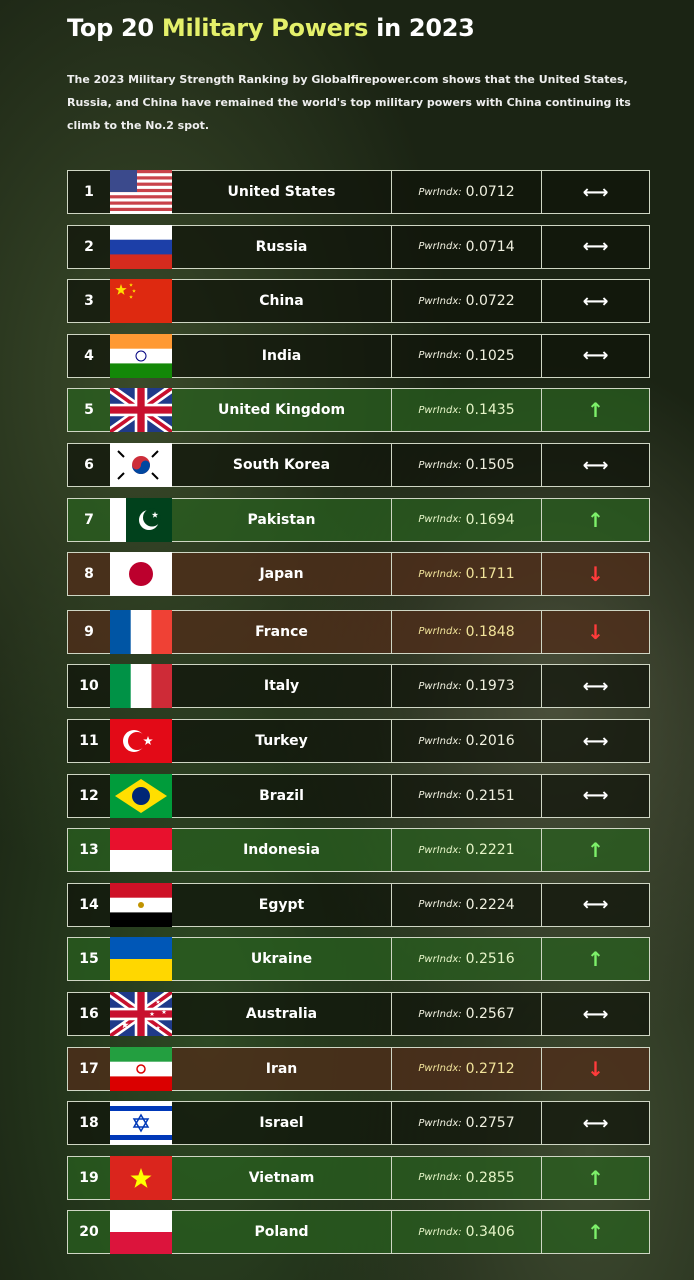 The image size is (694, 1280). I want to click on country-name: India, so click(282, 355).